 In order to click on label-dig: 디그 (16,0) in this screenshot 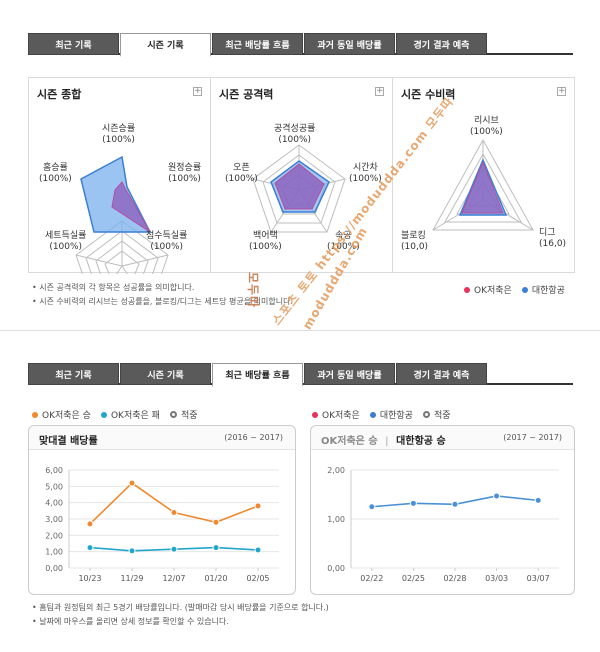, I will do `click(553, 238)`.